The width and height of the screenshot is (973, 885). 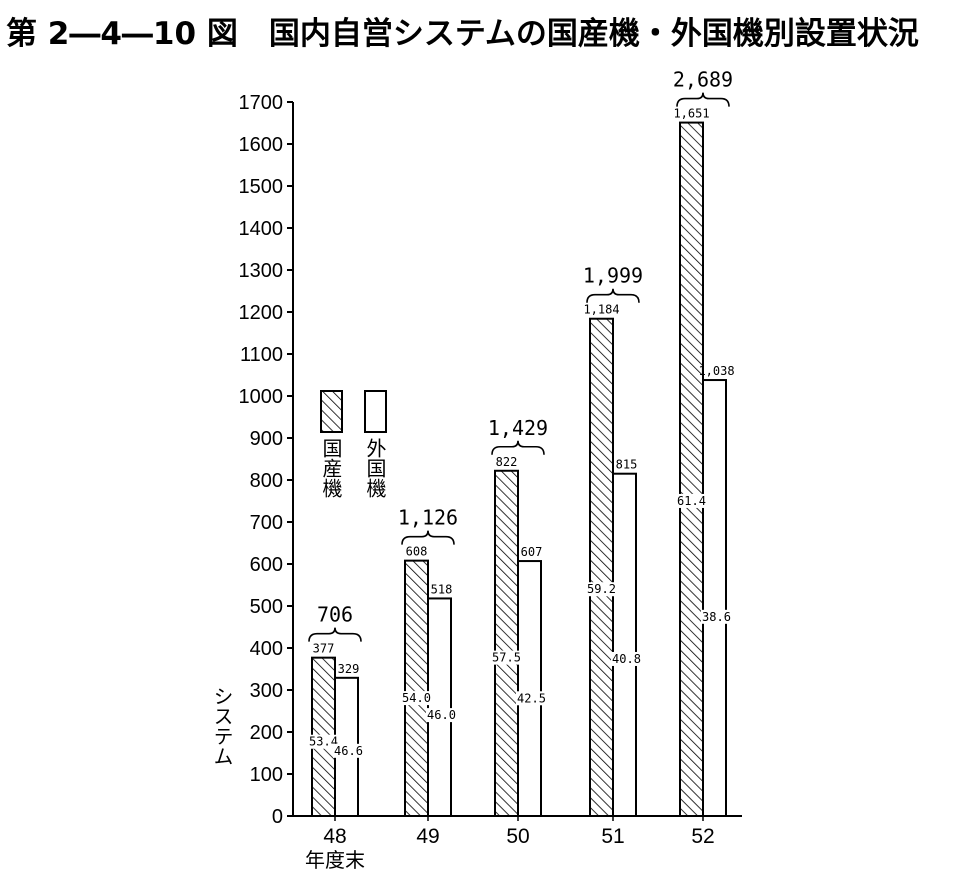 What do you see at coordinates (518, 428) in the screenshot?
I see `total-label: 1,429` at bounding box center [518, 428].